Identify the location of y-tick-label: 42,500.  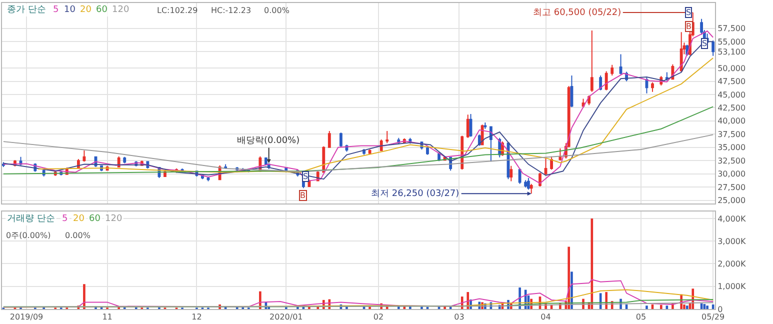
(732, 108).